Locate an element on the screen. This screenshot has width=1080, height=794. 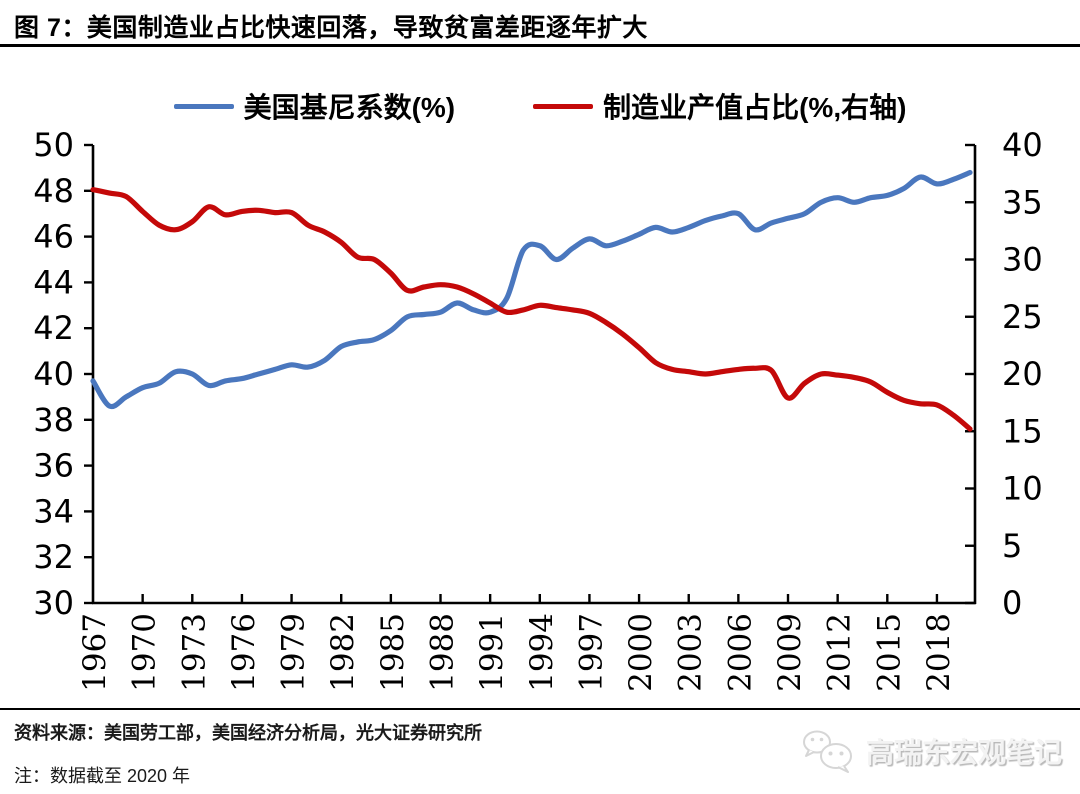
right-axis-tick-label: 15 is located at coordinates (1022, 431).